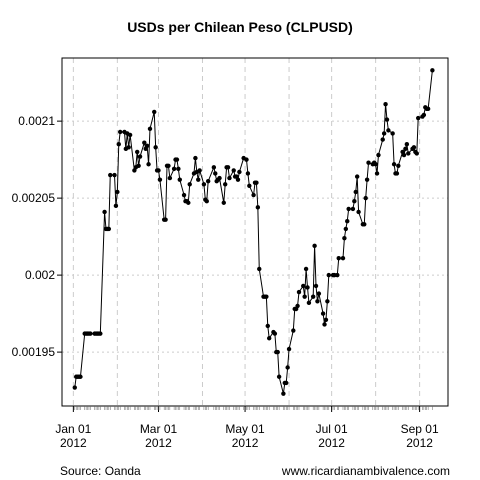  I want to click on x-tick-label: Mar 01 2012, so click(158, 436).